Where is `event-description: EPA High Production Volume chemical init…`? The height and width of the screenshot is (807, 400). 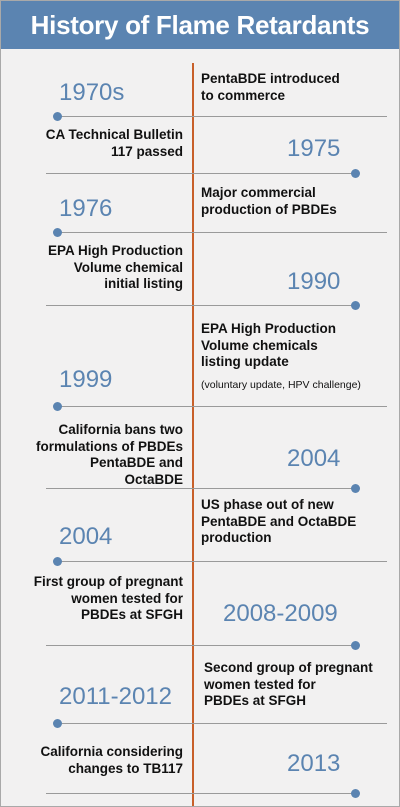 event-description: EPA High Production Volume chemical init… is located at coordinates (115, 267).